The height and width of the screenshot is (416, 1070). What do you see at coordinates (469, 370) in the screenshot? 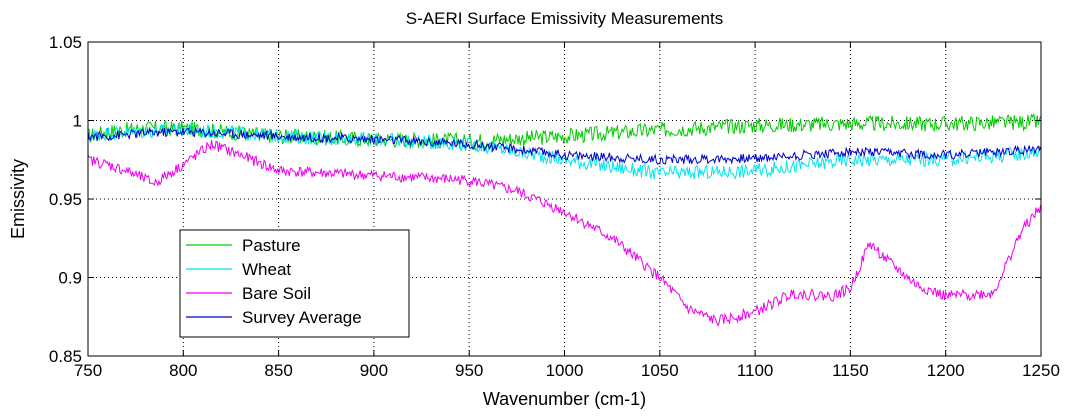
I see `x-tick-label: 950` at bounding box center [469, 370].